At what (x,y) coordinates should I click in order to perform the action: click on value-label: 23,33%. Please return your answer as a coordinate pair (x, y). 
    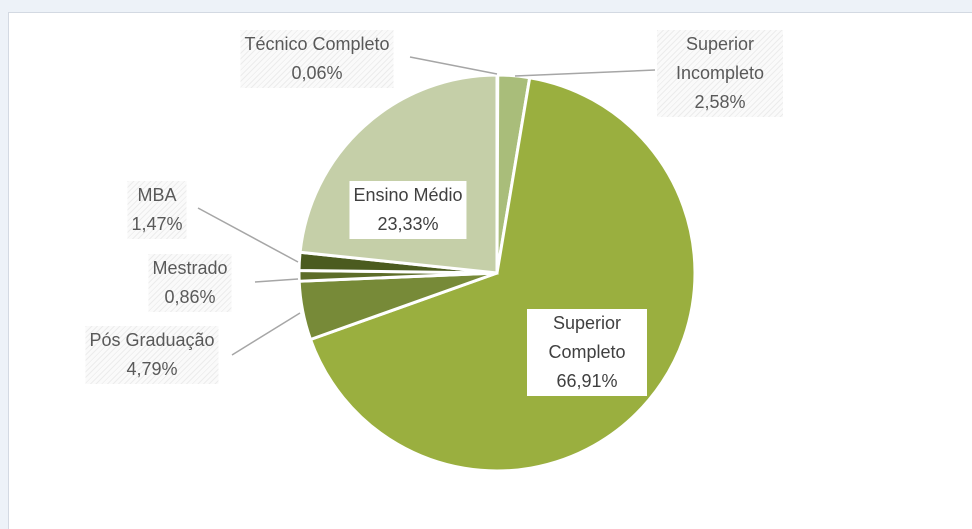
    Looking at the image, I should click on (408, 224).